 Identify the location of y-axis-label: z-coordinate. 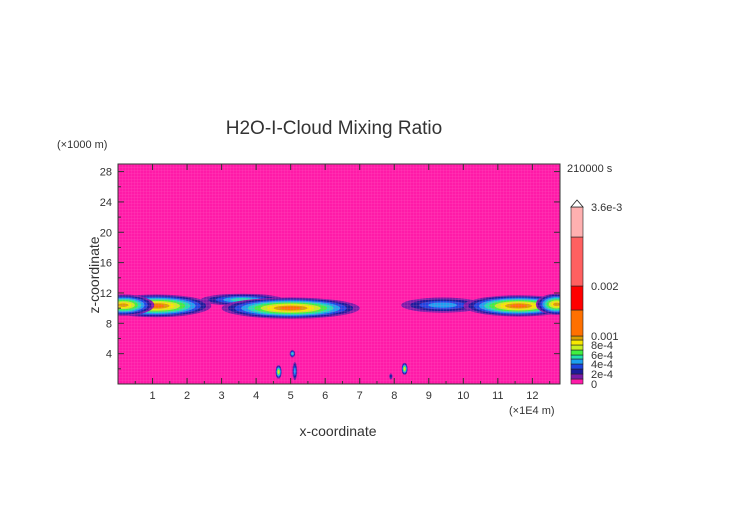
(94, 274).